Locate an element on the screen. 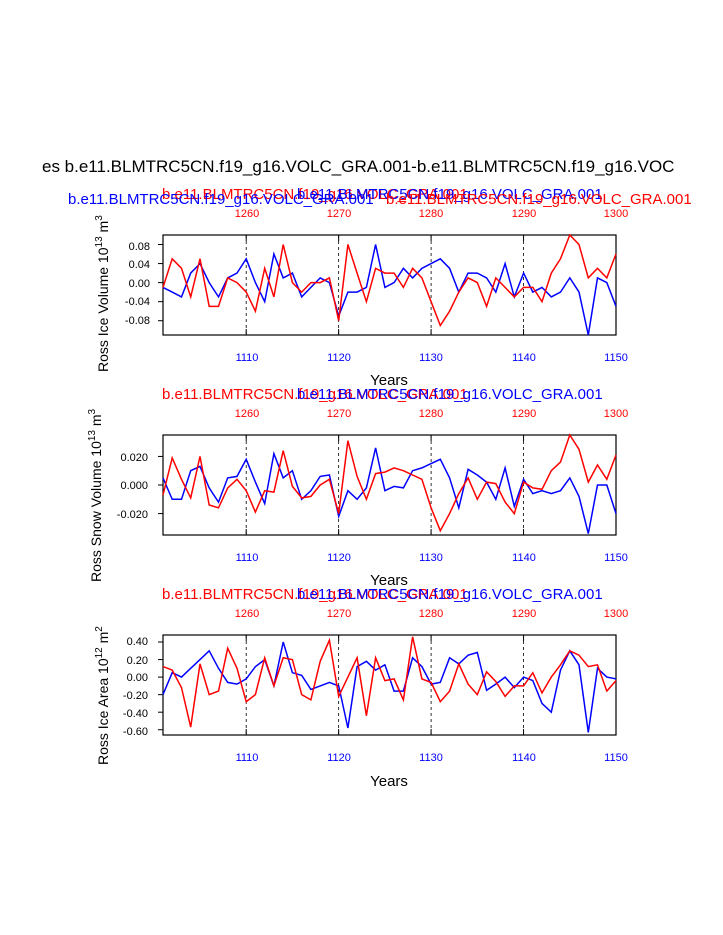 The image size is (723, 935). panel3-bottom-tick-label: 1110 is located at coordinates (247, 758).